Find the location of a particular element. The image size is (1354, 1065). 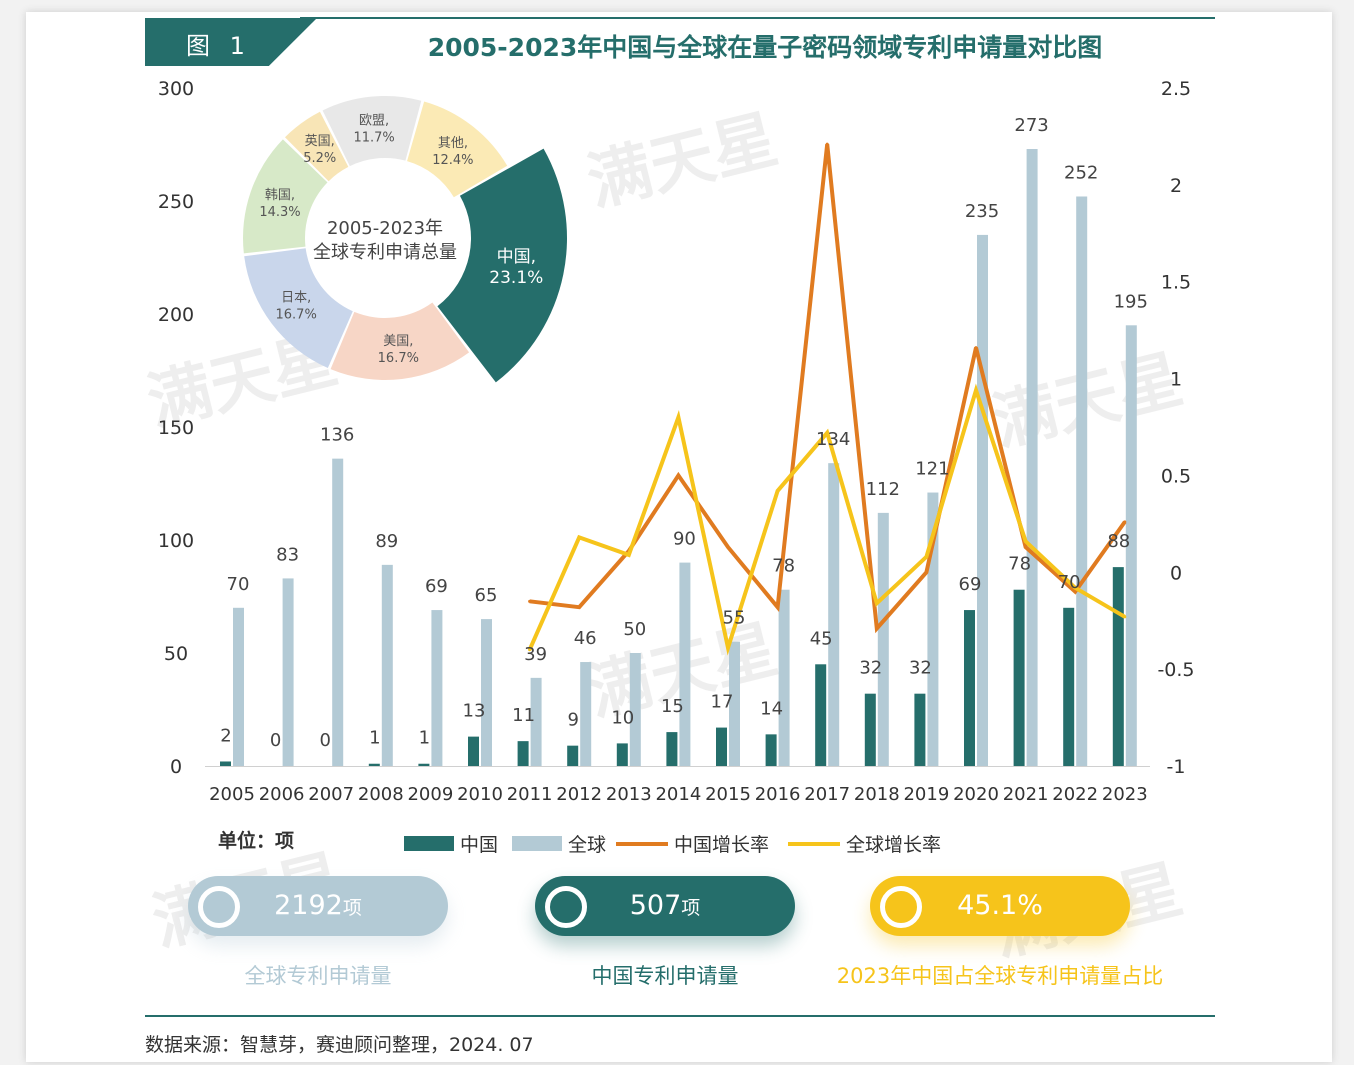

china-data-label: 17 is located at coordinates (722, 702).